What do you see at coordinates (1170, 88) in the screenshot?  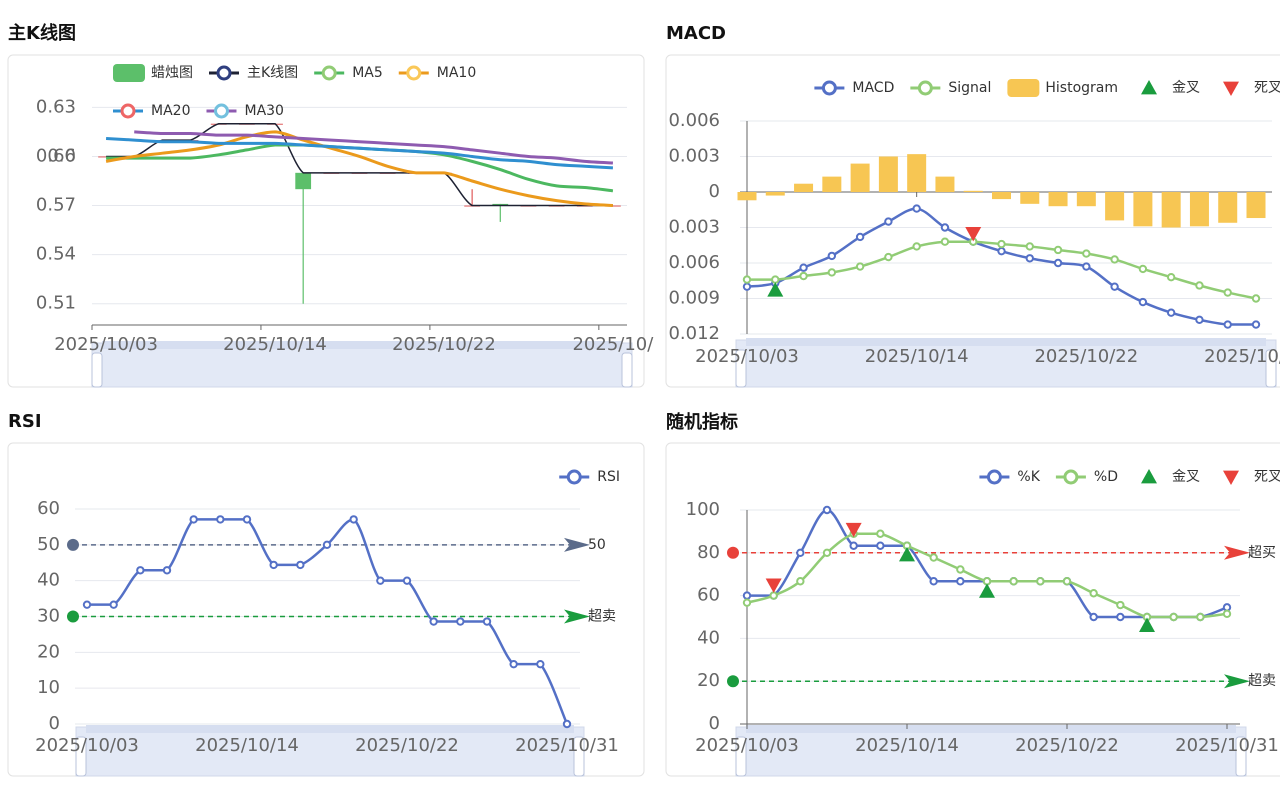 I see `legend-item: 金叉` at bounding box center [1170, 88].